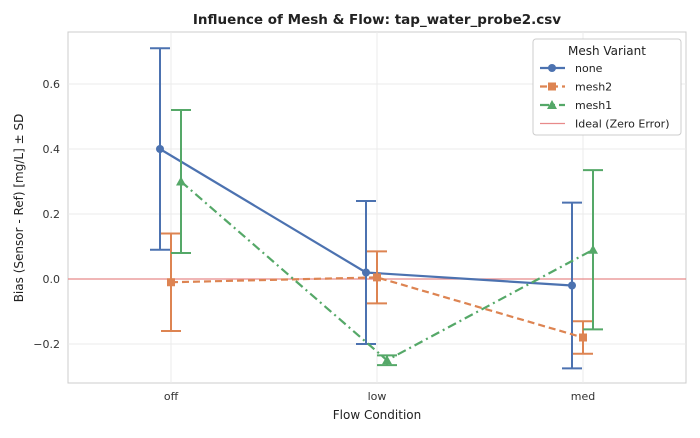  I want to click on x-tick-label: off, so click(171, 396).